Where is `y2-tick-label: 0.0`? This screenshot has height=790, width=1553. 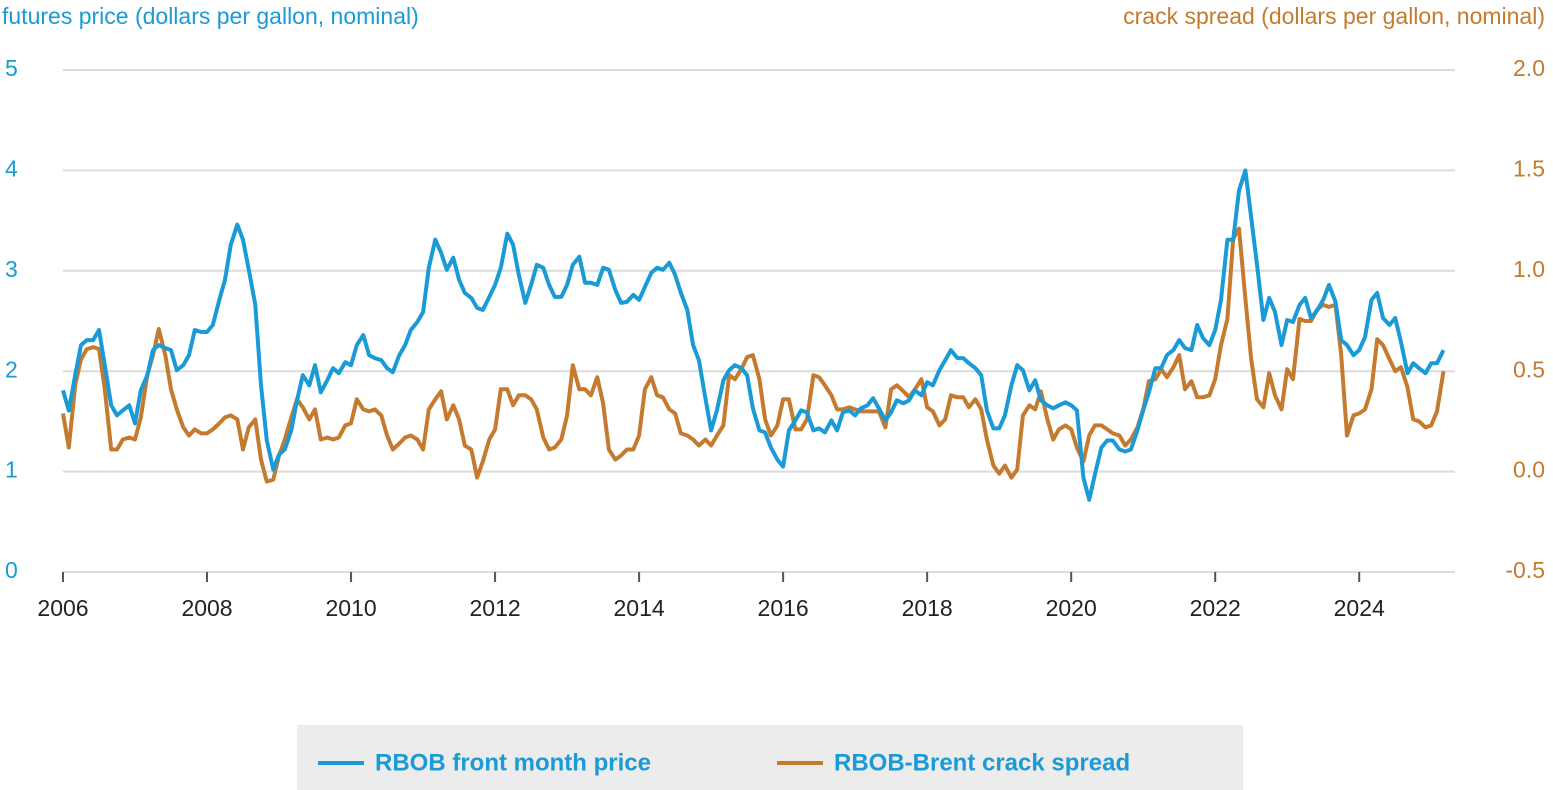 y2-tick-label: 0.0 is located at coordinates (1529, 470).